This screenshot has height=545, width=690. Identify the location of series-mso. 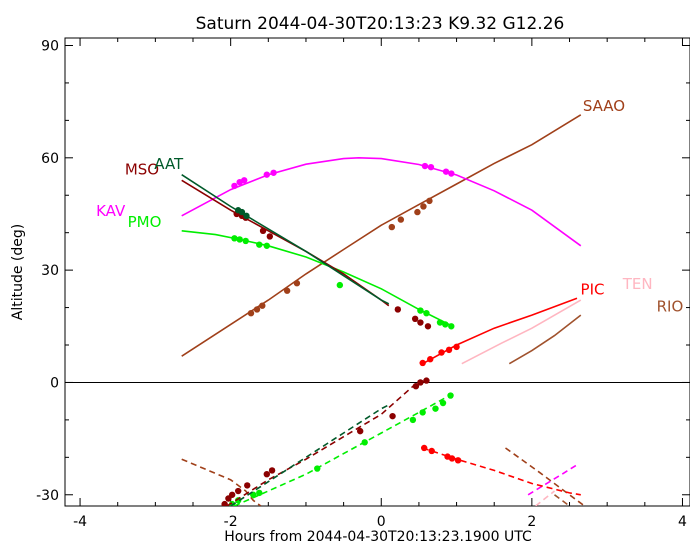
(306, 254).